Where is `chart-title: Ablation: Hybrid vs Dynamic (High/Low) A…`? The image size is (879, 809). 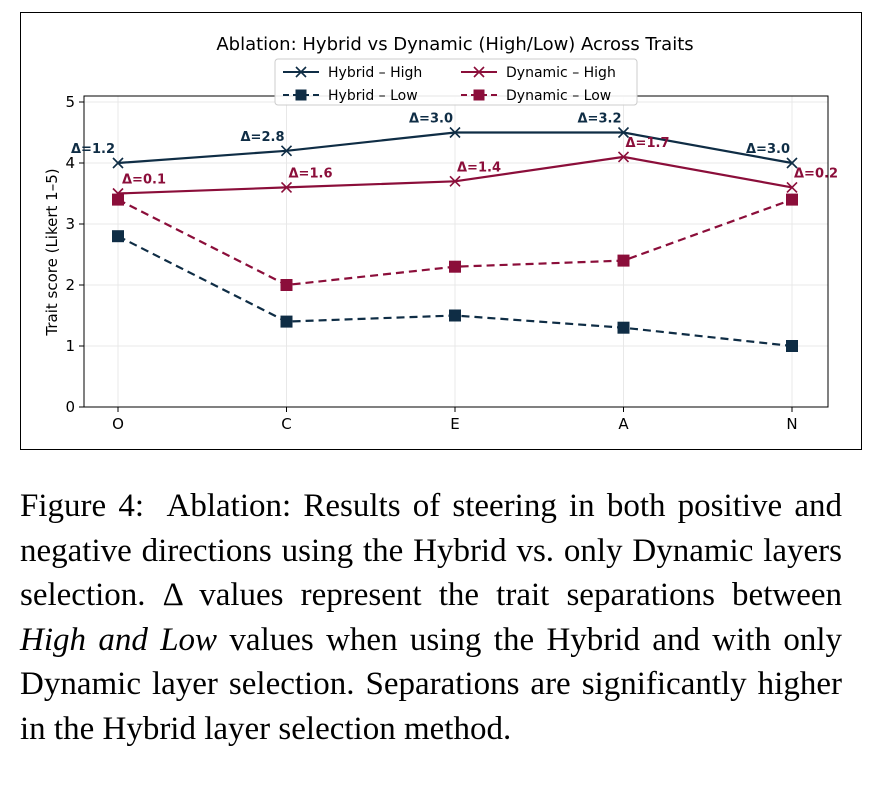 chart-title: Ablation: Hybrid vs Dynamic (High/Low) A… is located at coordinates (454, 44).